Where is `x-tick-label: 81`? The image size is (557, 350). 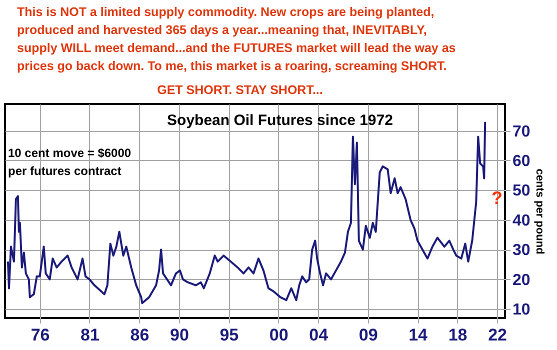
x-tick-label: 81 is located at coordinates (90, 335).